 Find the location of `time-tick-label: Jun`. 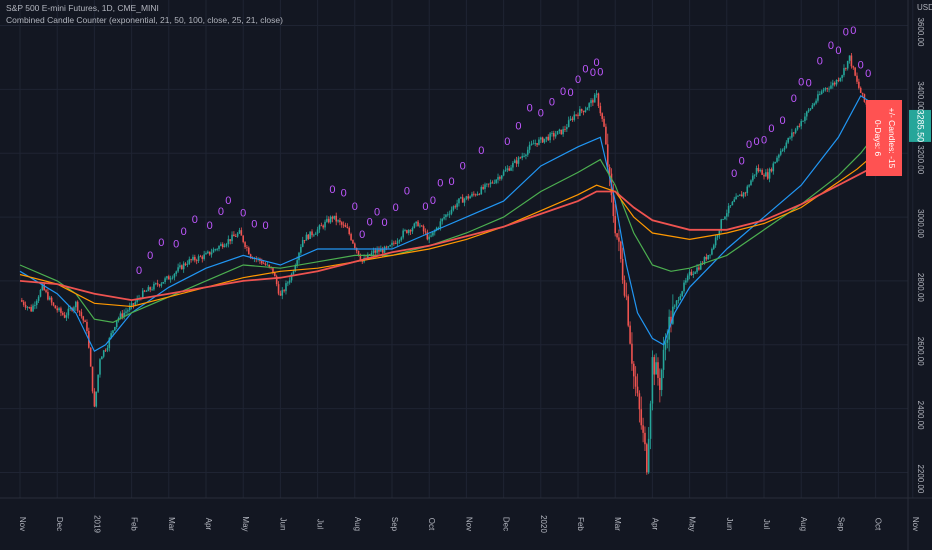

time-tick-label: Jun is located at coordinates (729, 524).